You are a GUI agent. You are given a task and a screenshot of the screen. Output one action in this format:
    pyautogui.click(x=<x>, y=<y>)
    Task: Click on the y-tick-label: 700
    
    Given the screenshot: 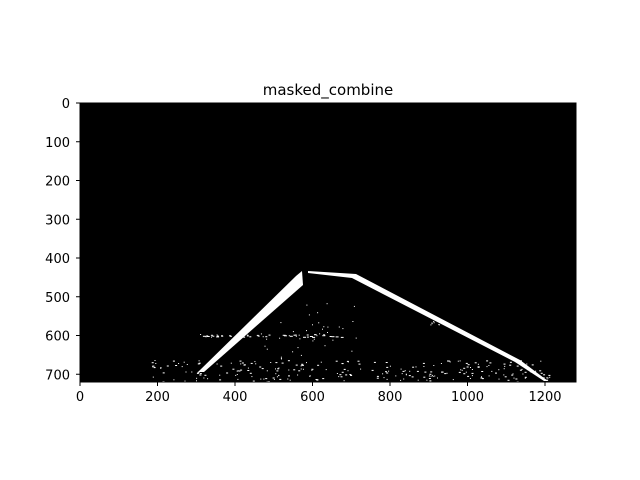 What is the action you would take?
    pyautogui.click(x=57, y=375)
    